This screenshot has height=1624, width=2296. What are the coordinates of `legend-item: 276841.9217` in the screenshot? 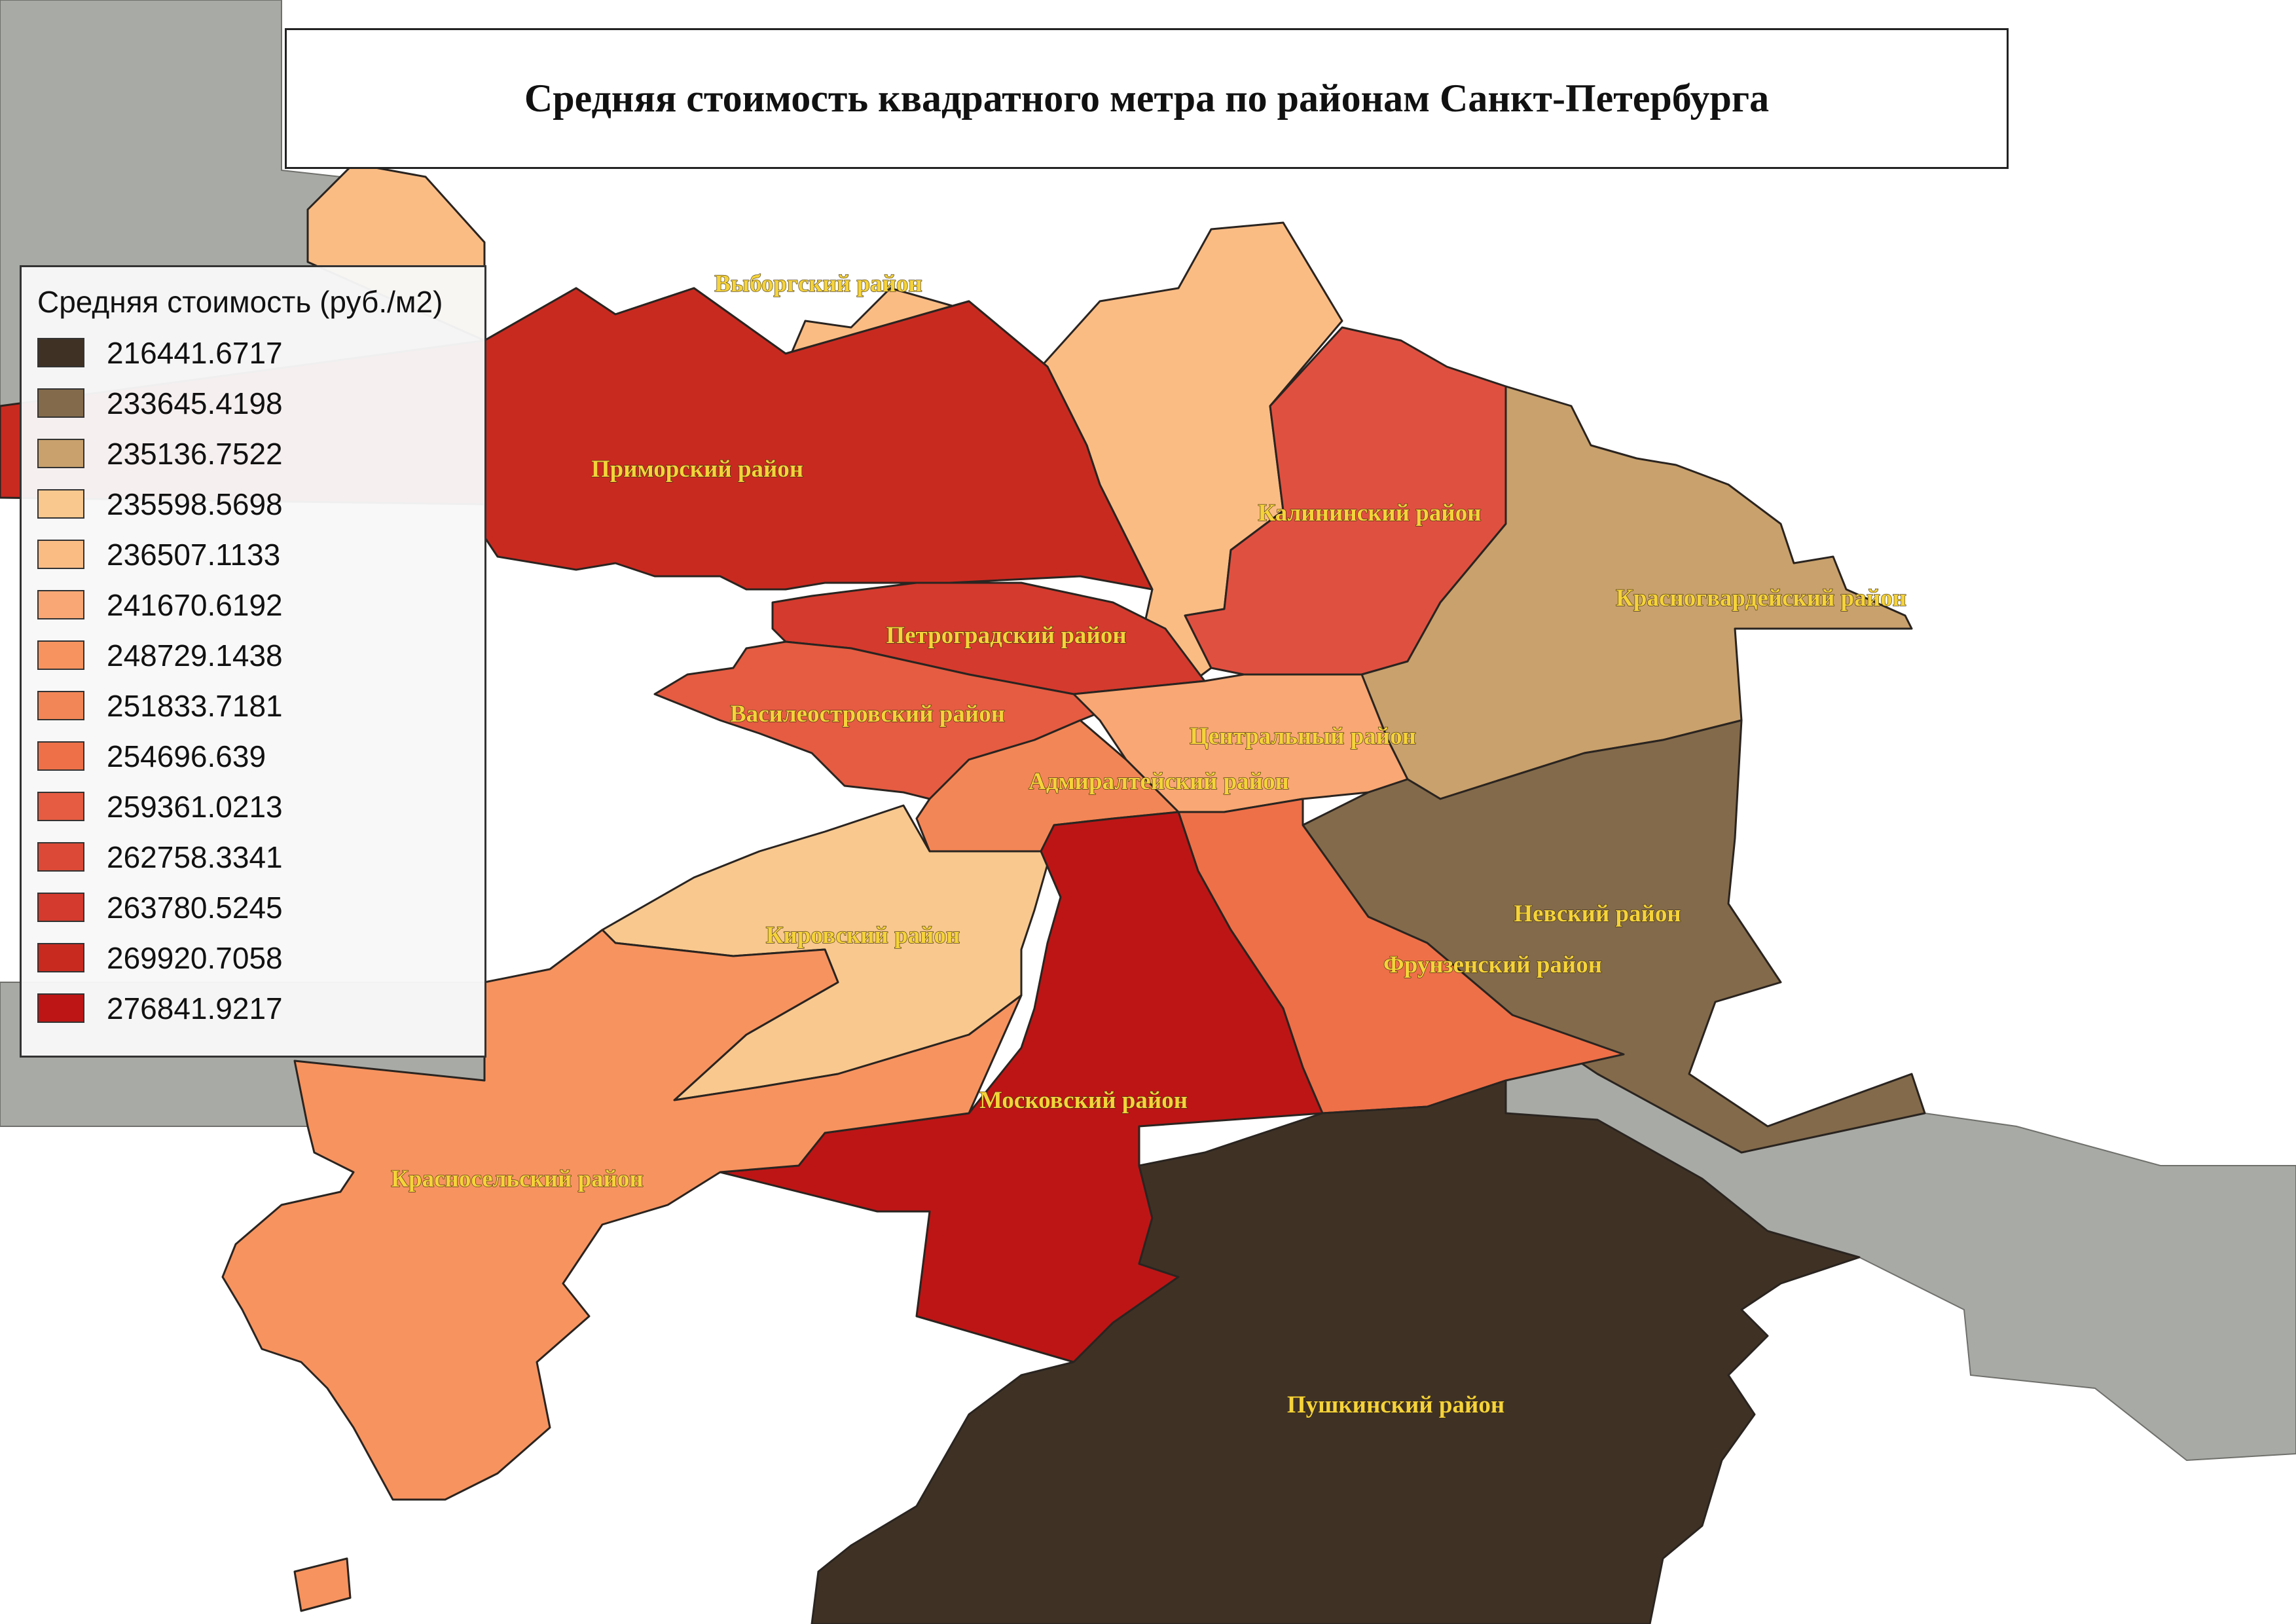 It's located at (253, 1008).